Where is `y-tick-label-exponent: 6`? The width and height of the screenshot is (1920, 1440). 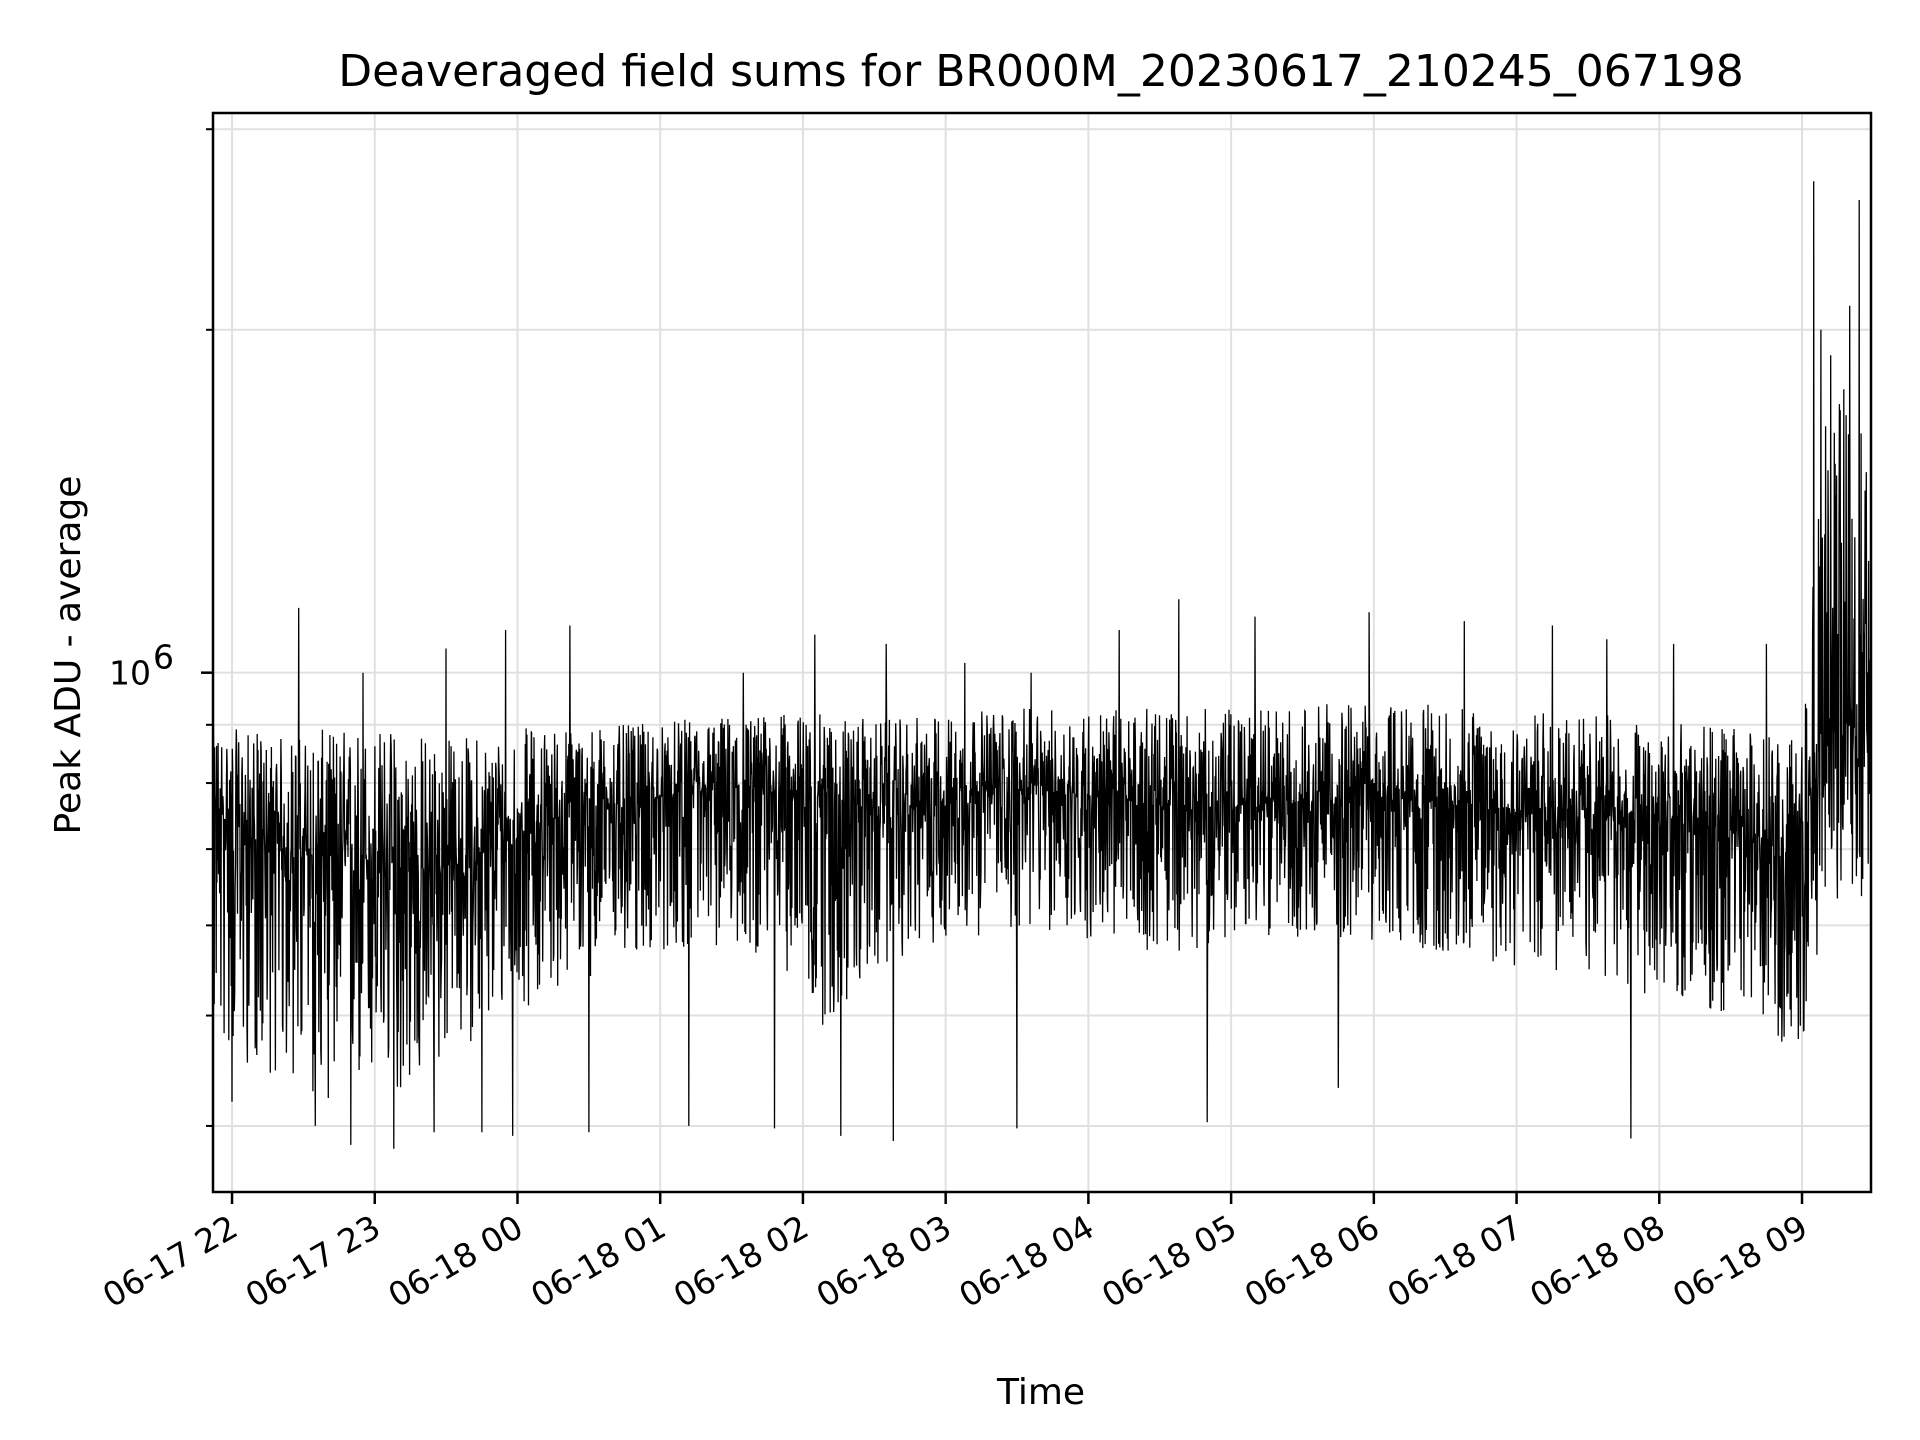 y-tick-label-exponent: 6 is located at coordinates (163, 657).